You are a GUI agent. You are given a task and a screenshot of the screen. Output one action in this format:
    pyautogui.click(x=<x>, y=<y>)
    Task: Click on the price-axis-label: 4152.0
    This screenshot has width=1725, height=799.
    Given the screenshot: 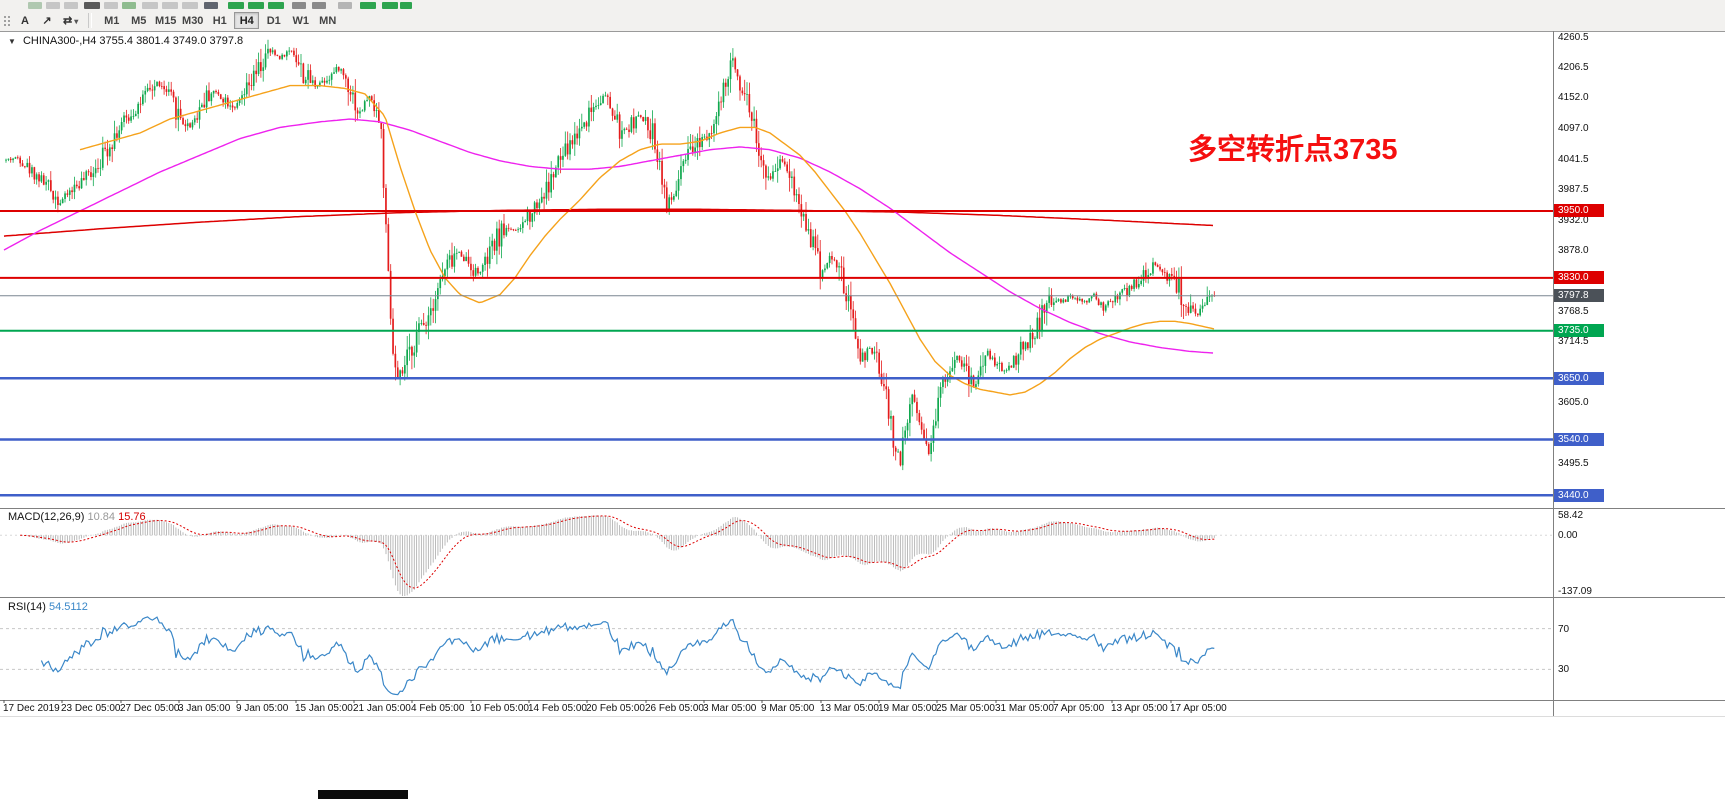 What is the action you would take?
    pyautogui.click(x=1573, y=98)
    